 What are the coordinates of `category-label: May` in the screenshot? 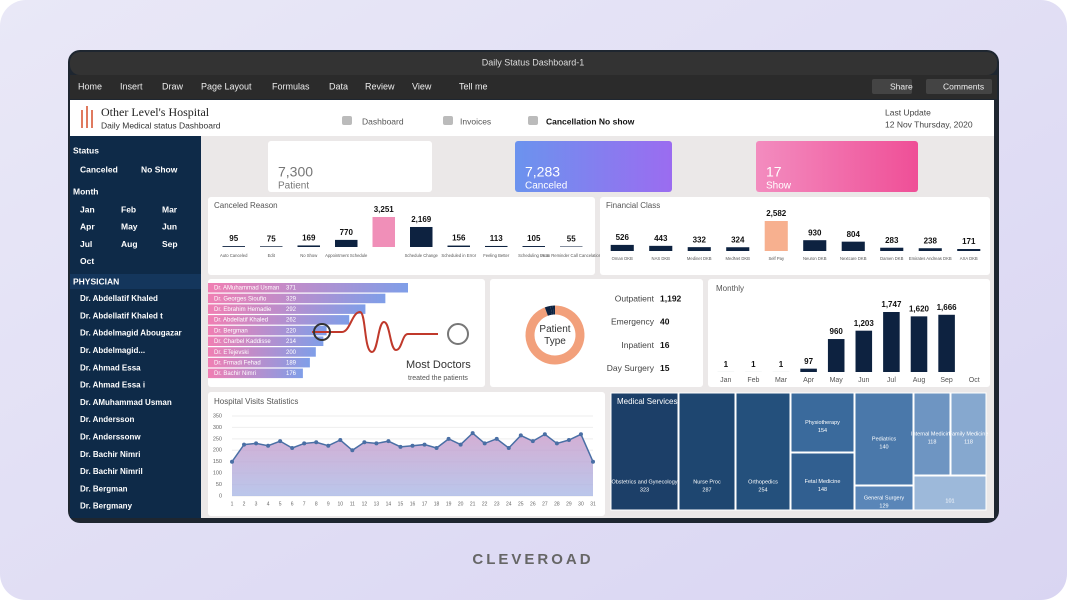 It's located at (837, 380).